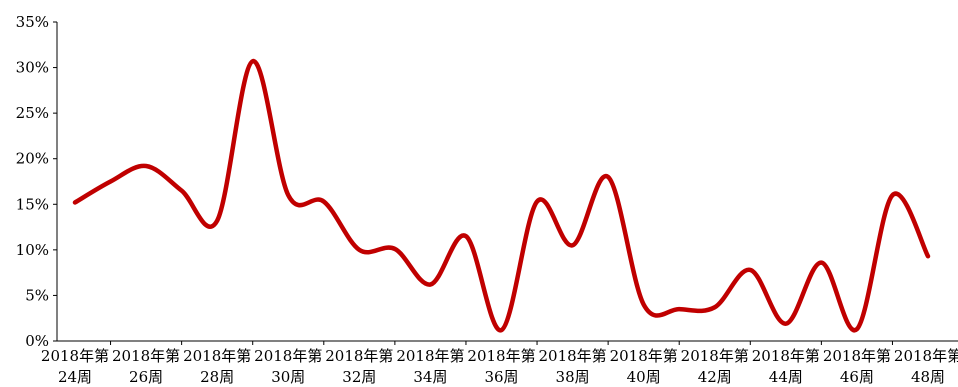  I want to click on x-tick-label: 2018年第 32周, so click(359, 366).